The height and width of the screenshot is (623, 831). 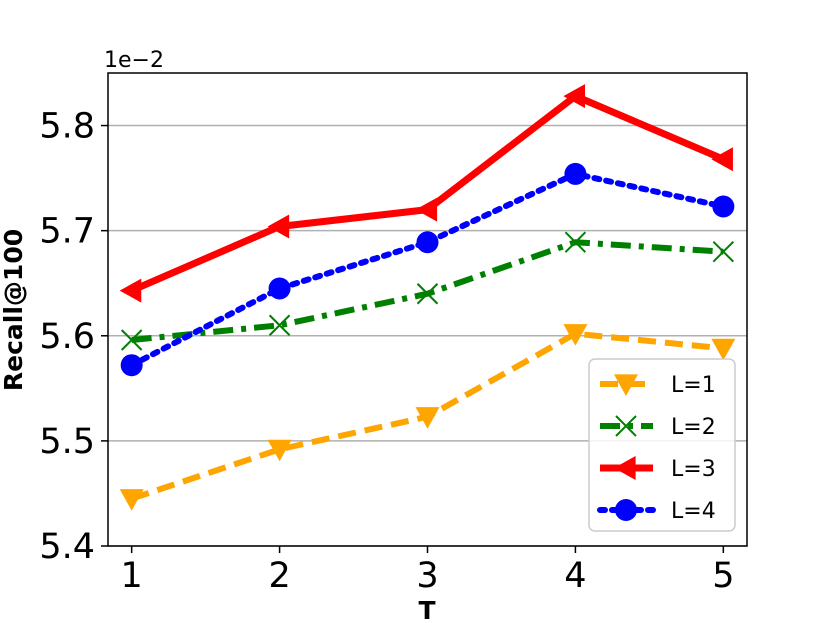 What do you see at coordinates (132, 576) in the screenshot?
I see `x-tick-label: 1` at bounding box center [132, 576].